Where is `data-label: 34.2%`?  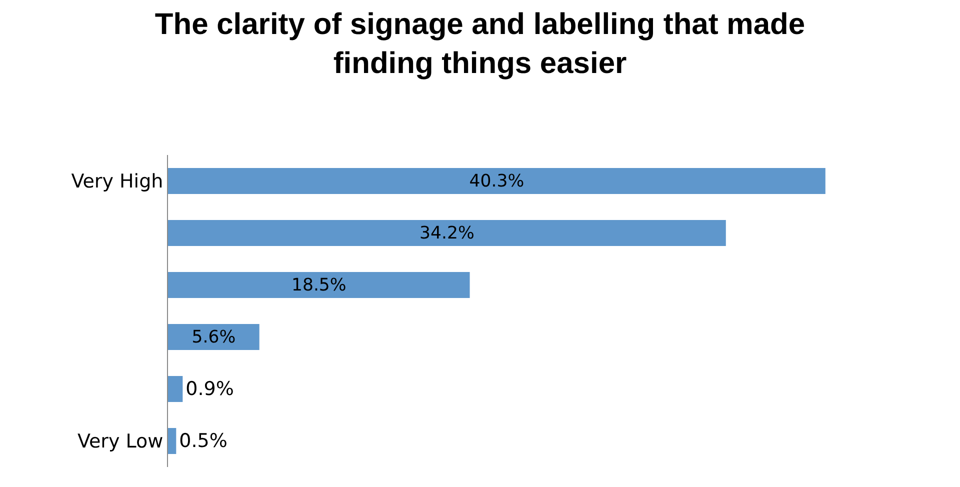
data-label: 34.2% is located at coordinates (447, 233).